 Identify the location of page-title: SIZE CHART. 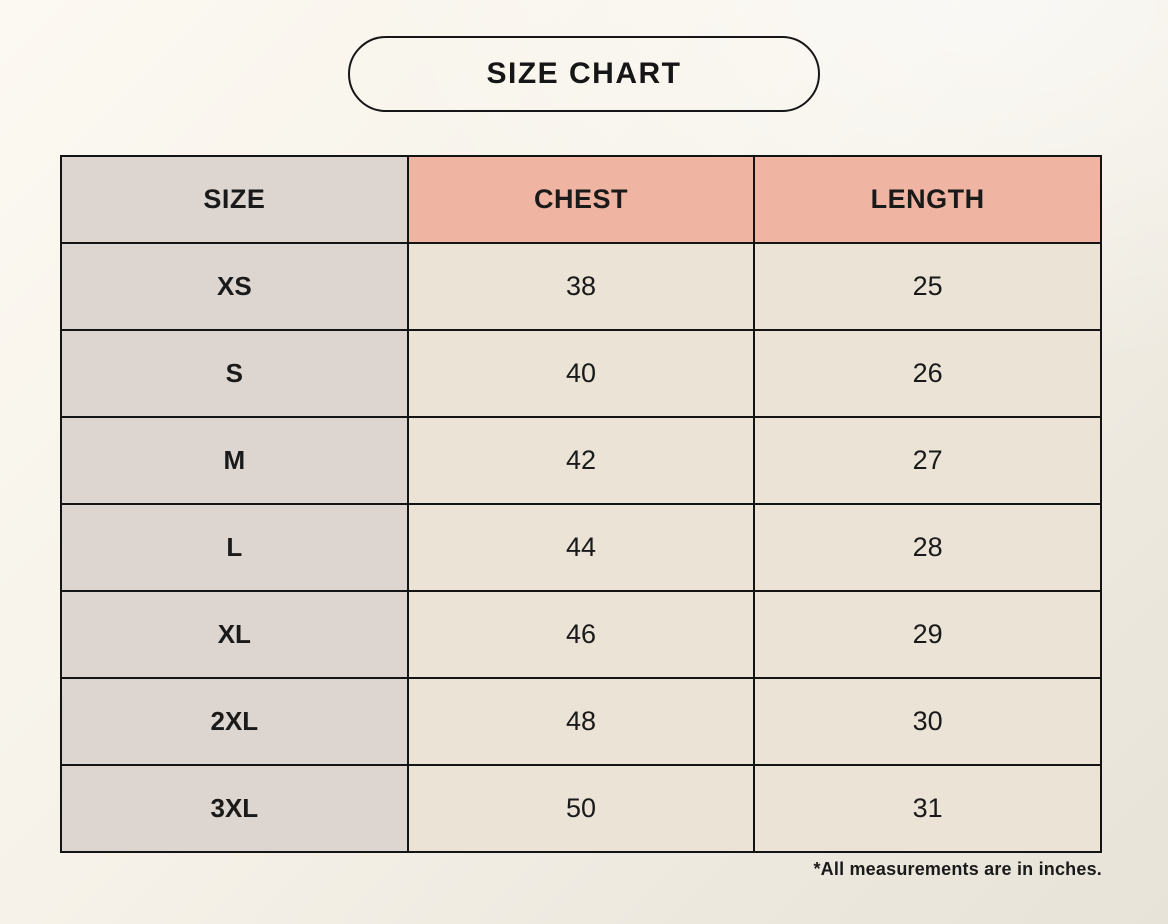
(584, 73).